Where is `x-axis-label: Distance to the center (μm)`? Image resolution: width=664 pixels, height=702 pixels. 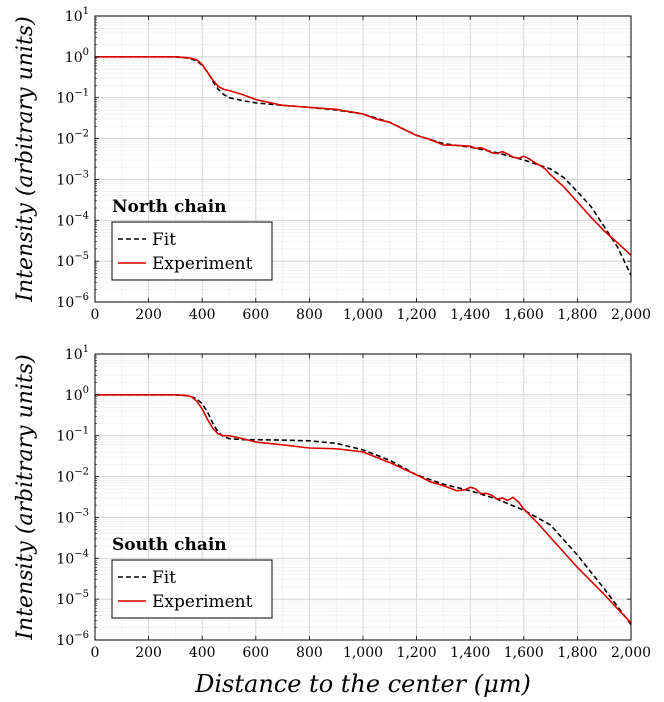
x-axis-label: Distance to the center (μm) is located at coordinates (362, 684).